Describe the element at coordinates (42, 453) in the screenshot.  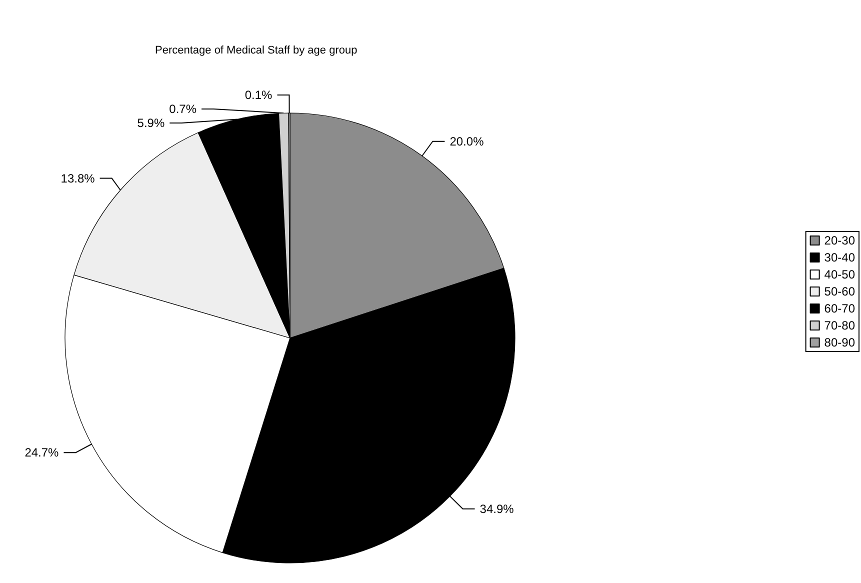
I see `data-label: 24.7%` at that location.